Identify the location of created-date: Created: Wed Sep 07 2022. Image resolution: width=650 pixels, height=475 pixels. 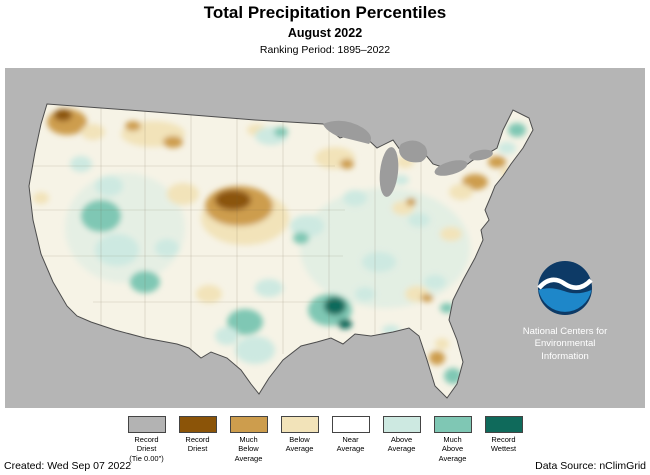
(68, 466).